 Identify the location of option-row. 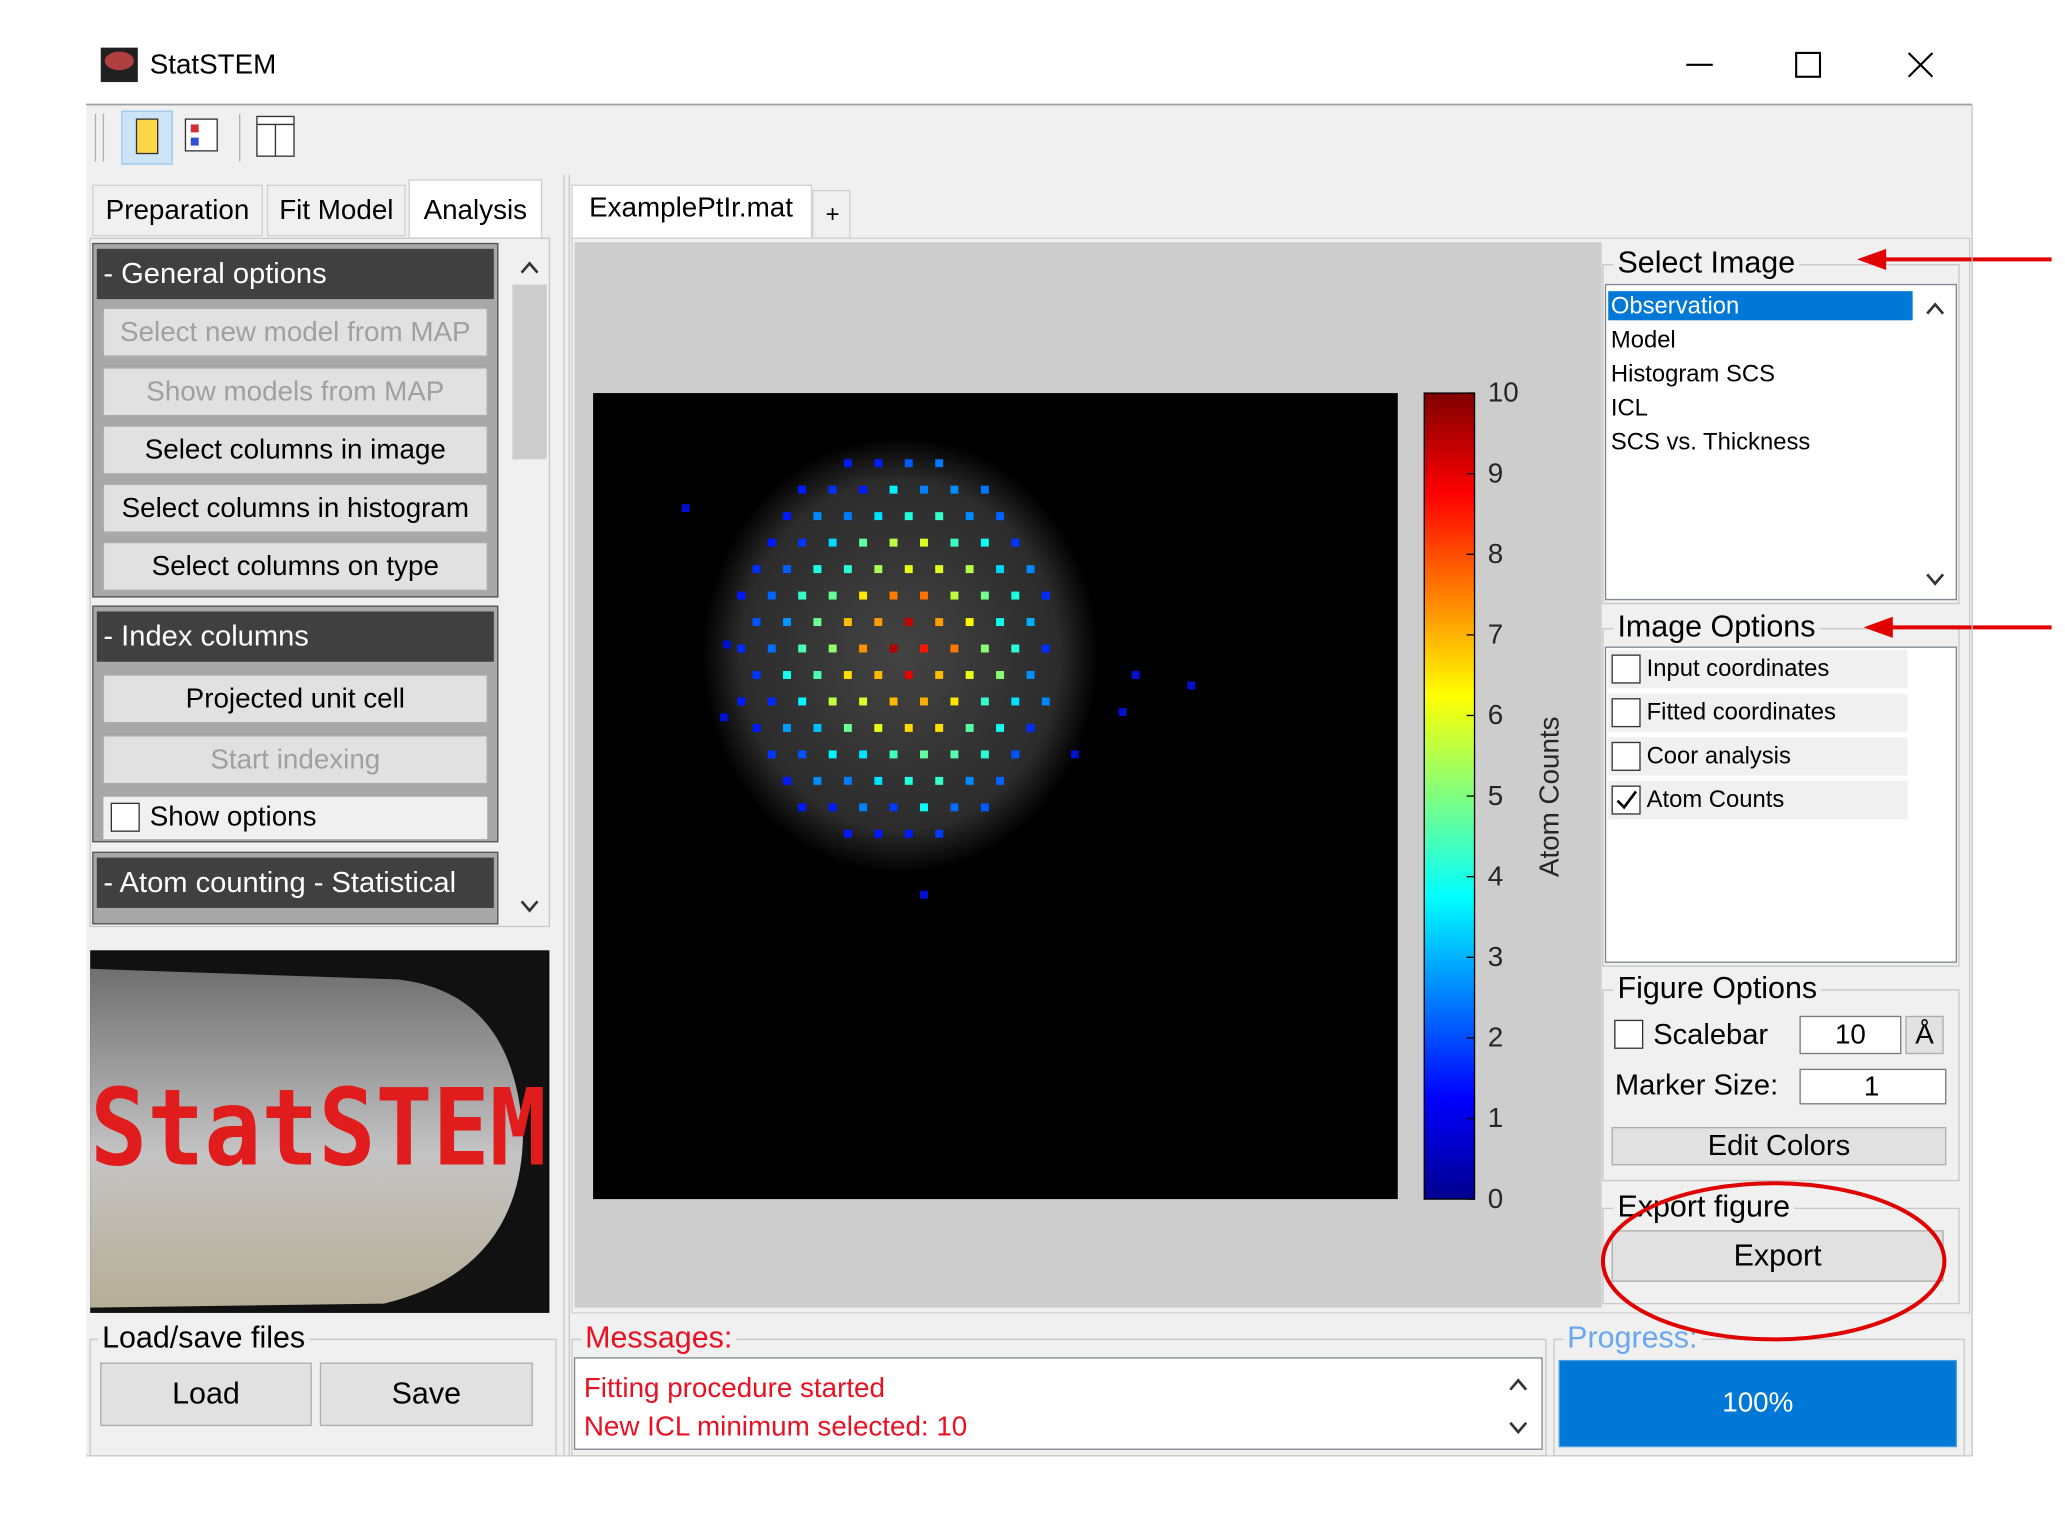
(1758, 800).